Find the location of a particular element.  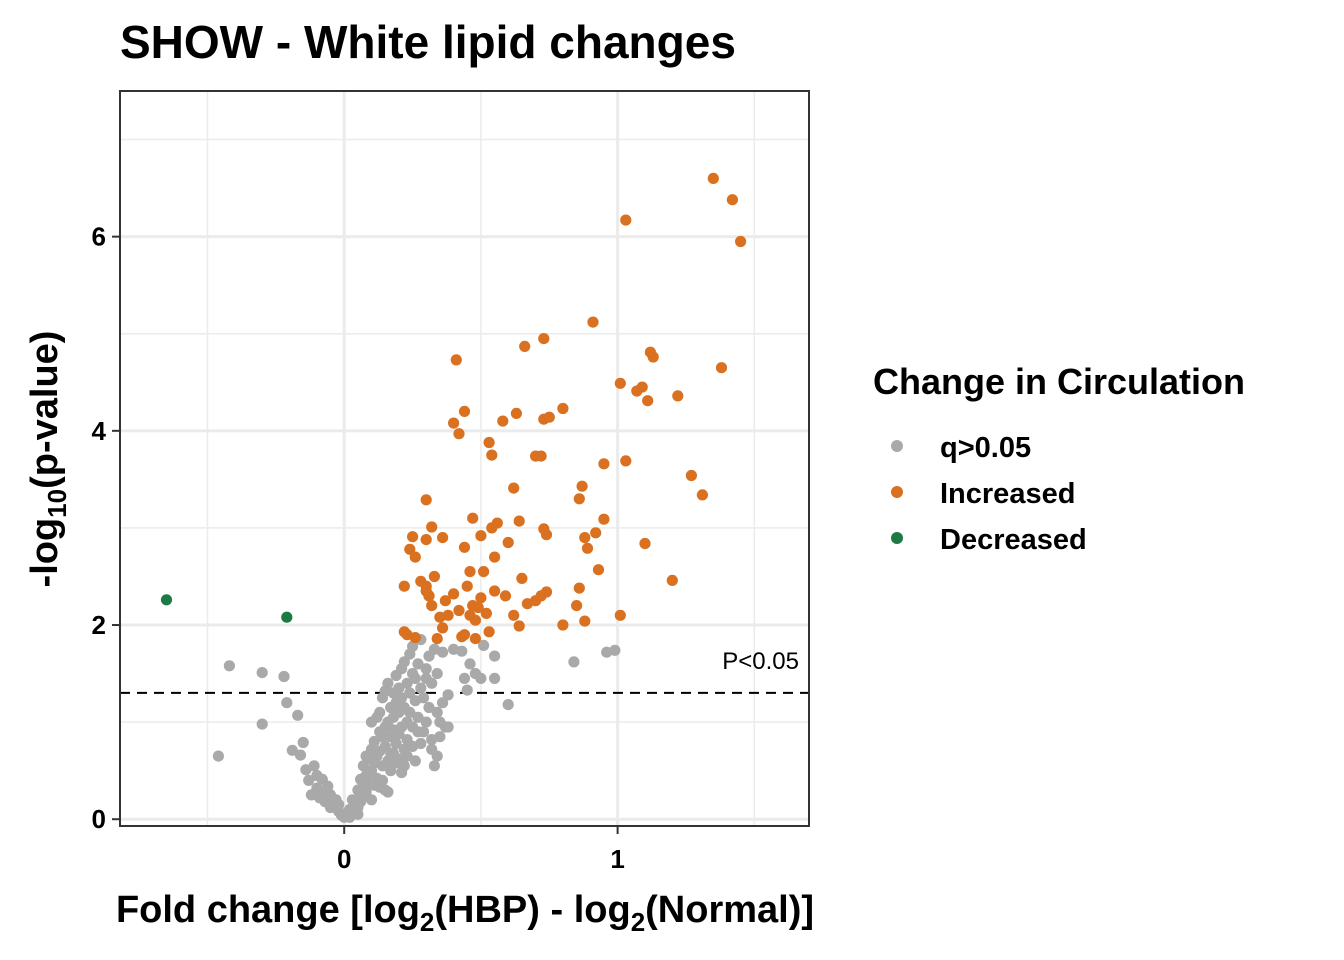

x-tick-label: 0 is located at coordinates (344, 859).